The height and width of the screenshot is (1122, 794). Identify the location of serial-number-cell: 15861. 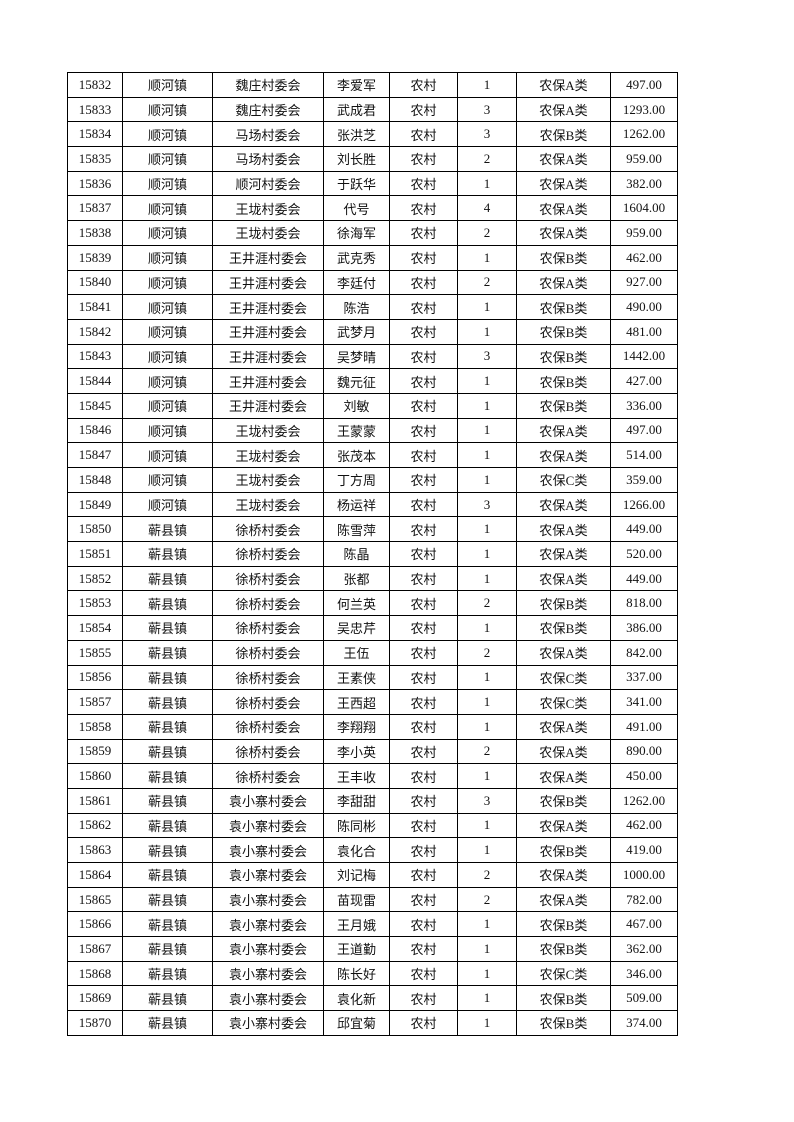
(95, 800).